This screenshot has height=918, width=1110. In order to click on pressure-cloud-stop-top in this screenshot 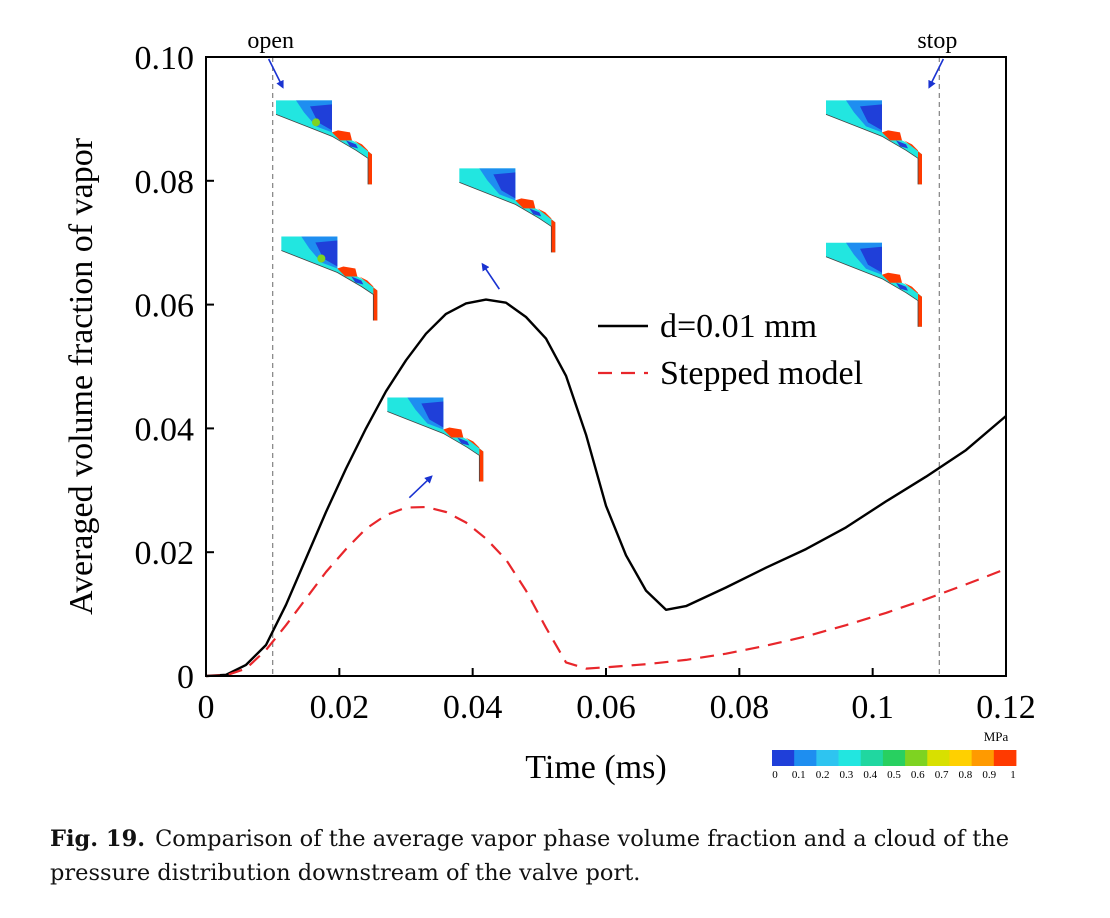, I will do `click(873, 142)`.